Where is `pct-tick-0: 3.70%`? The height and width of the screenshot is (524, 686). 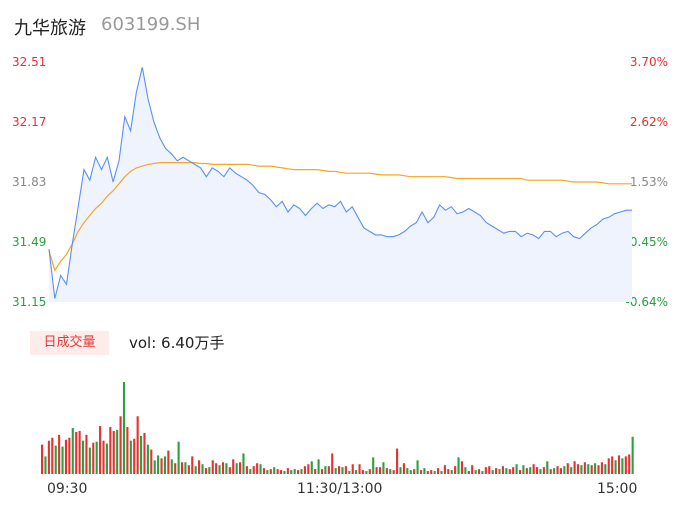 pct-tick-0: 3.70% is located at coordinates (648, 62).